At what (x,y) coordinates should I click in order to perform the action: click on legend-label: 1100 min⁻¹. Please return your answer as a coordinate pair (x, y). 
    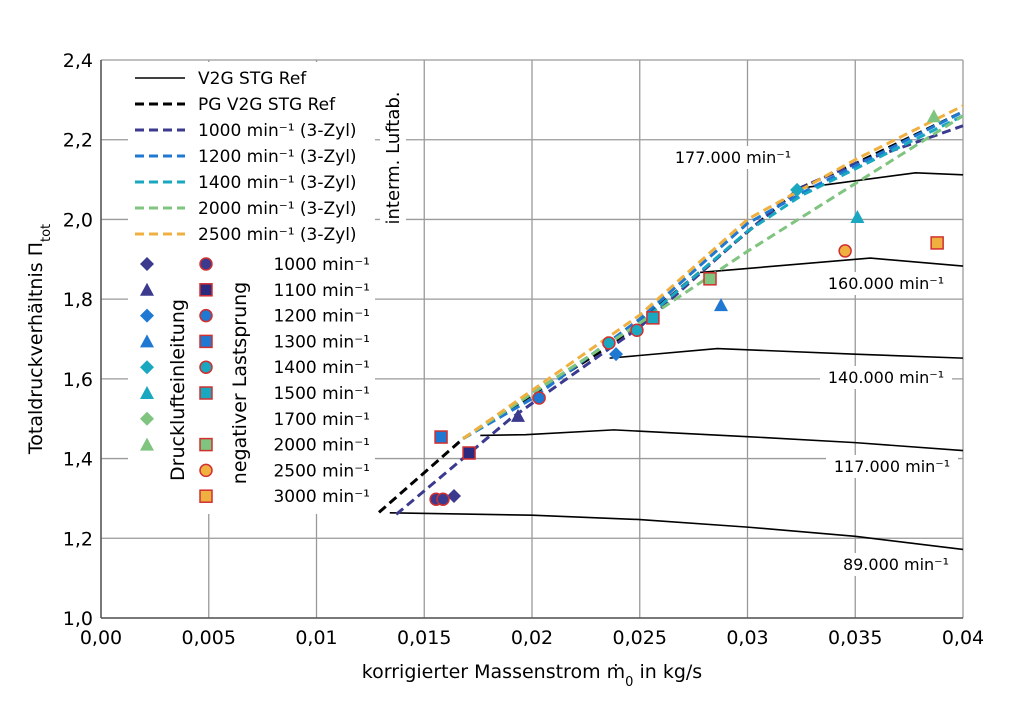
    Looking at the image, I should click on (321, 291).